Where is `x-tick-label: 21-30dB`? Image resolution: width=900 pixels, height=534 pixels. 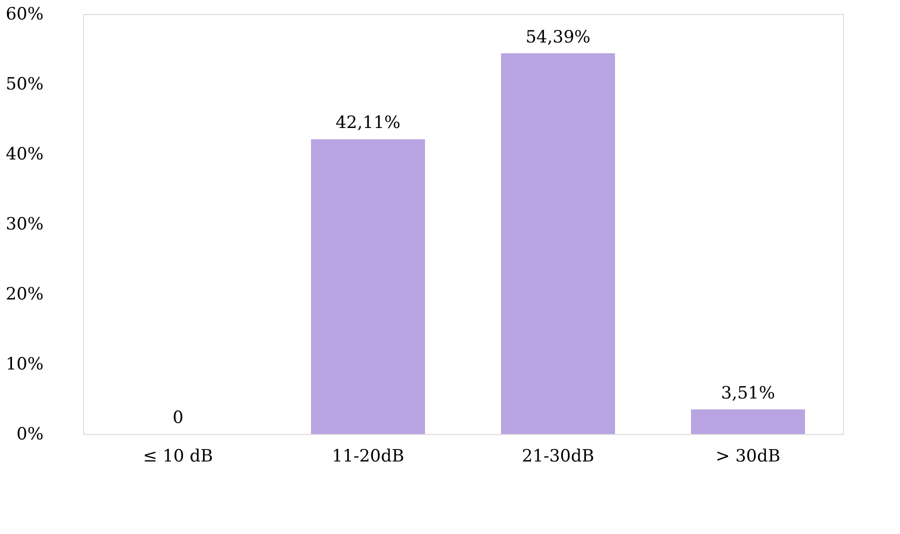
x-tick-label: 21-30dB is located at coordinates (558, 456).